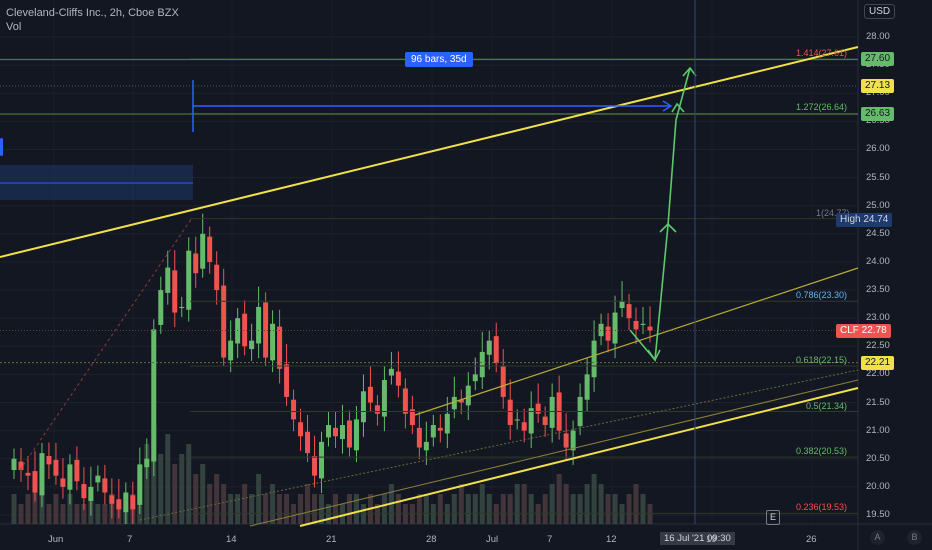 Image resolution: width=932 pixels, height=550 pixels. Describe the element at coordinates (822, 507) in the screenshot. I see `fib-level-label: 0.236(19.53)` at that location.